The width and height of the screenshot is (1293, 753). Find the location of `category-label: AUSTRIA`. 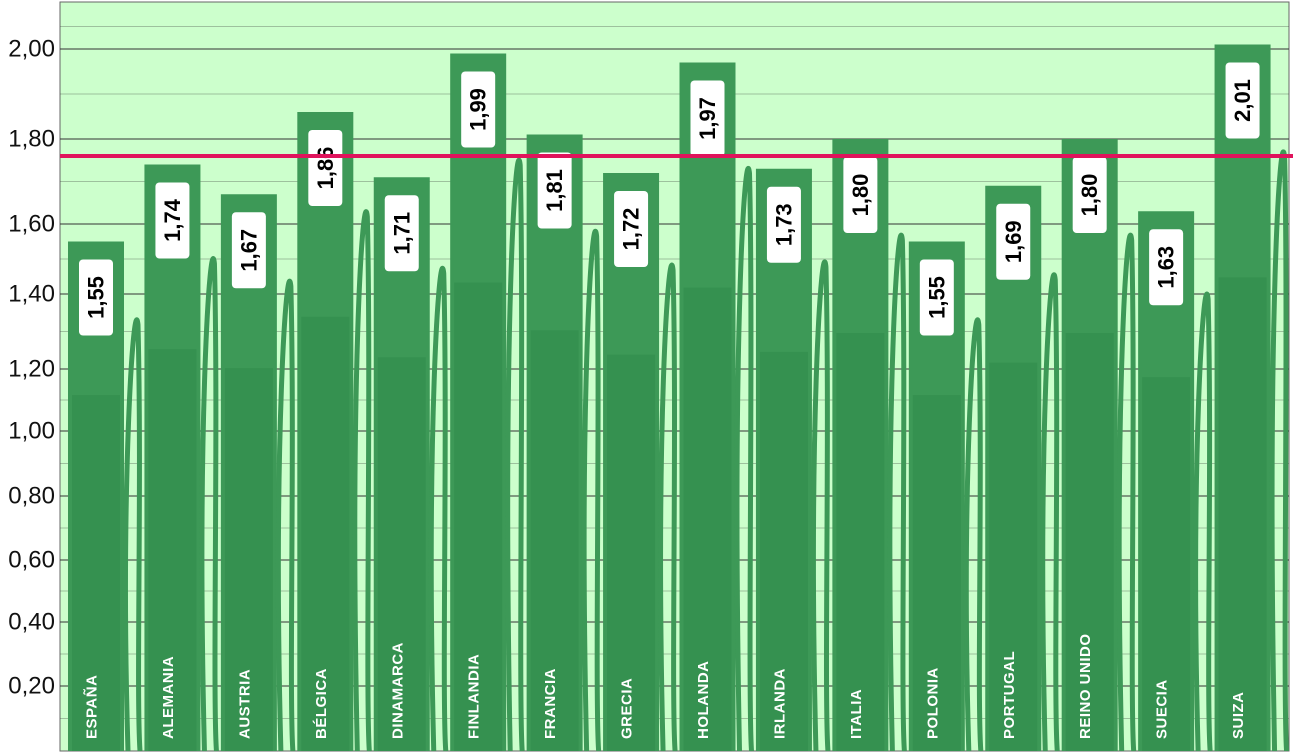

category-label: AUSTRIA is located at coordinates (244, 704).